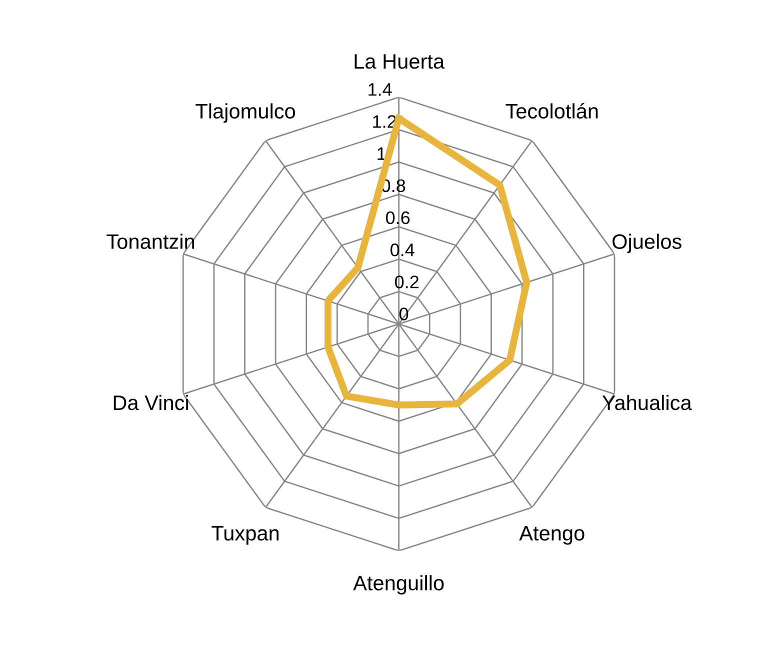  What do you see at coordinates (245, 535) in the screenshot?
I see `spoke-label: Tuxpan` at bounding box center [245, 535].